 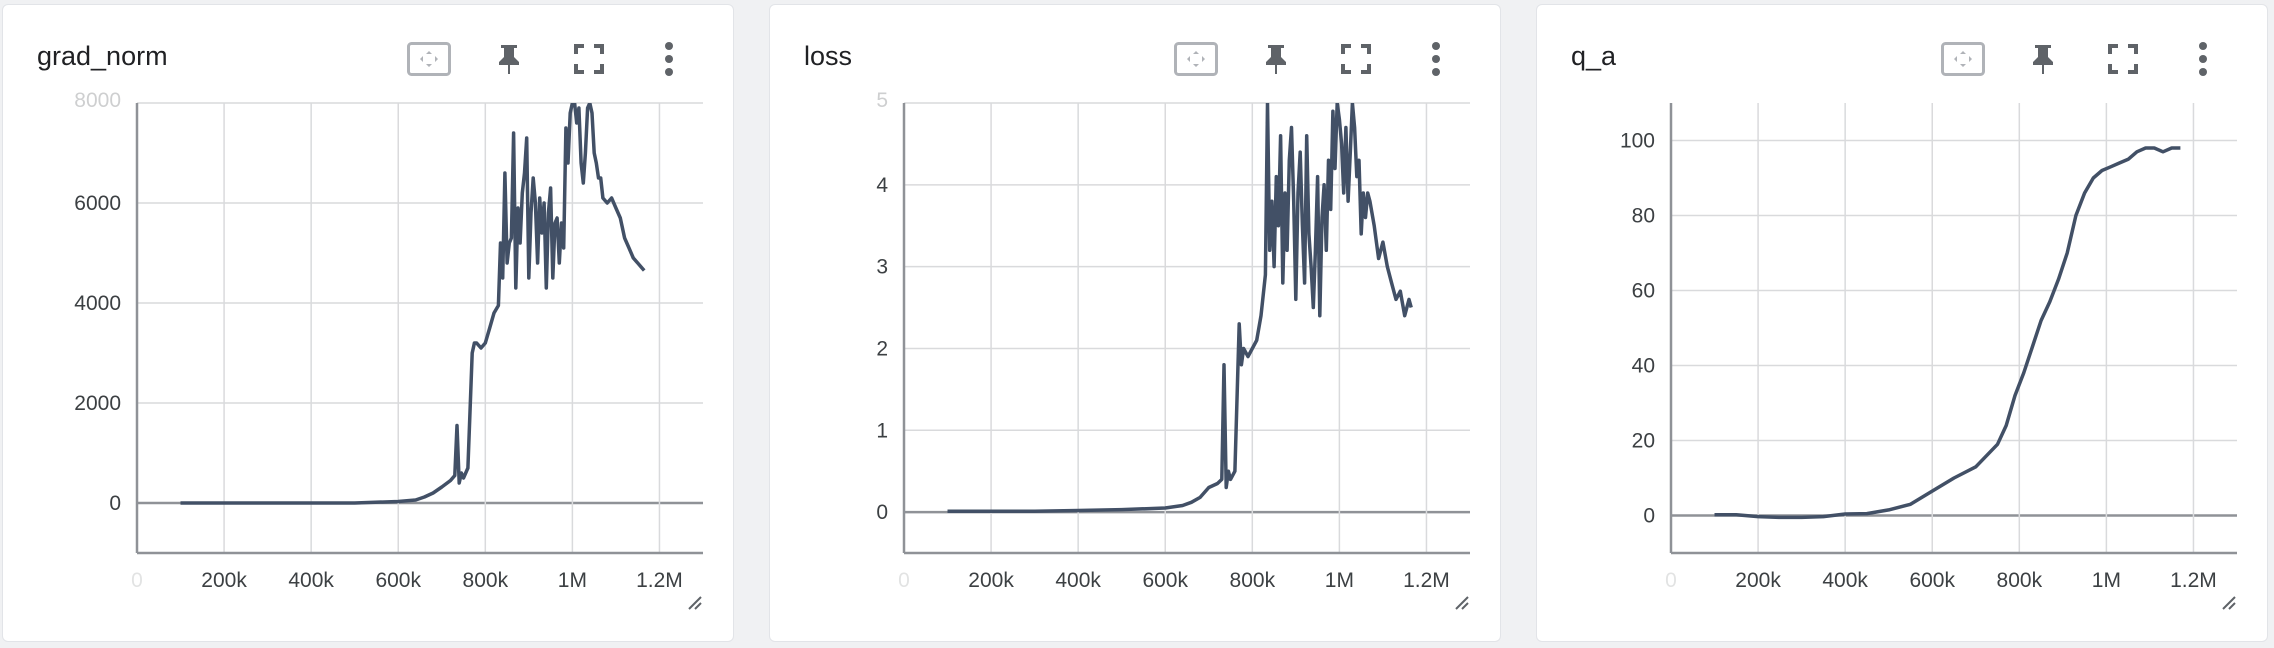 What do you see at coordinates (882, 100) in the screenshot?
I see `y-tick-label: 5` at bounding box center [882, 100].